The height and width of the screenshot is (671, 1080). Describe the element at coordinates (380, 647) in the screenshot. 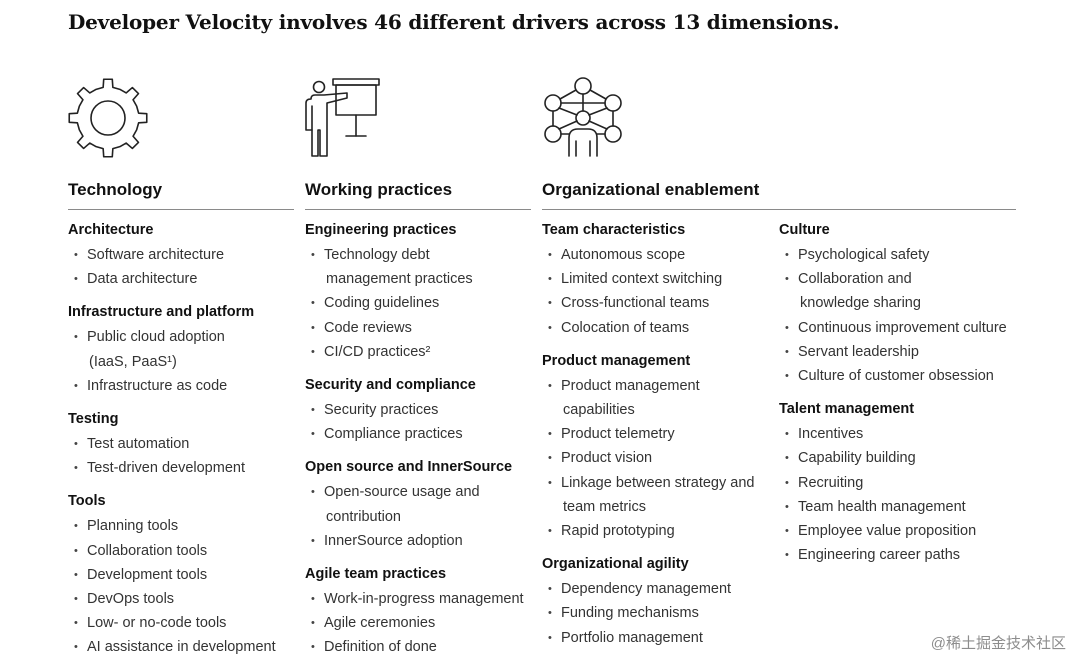

I see `list-item-text: Definition of done` at that location.